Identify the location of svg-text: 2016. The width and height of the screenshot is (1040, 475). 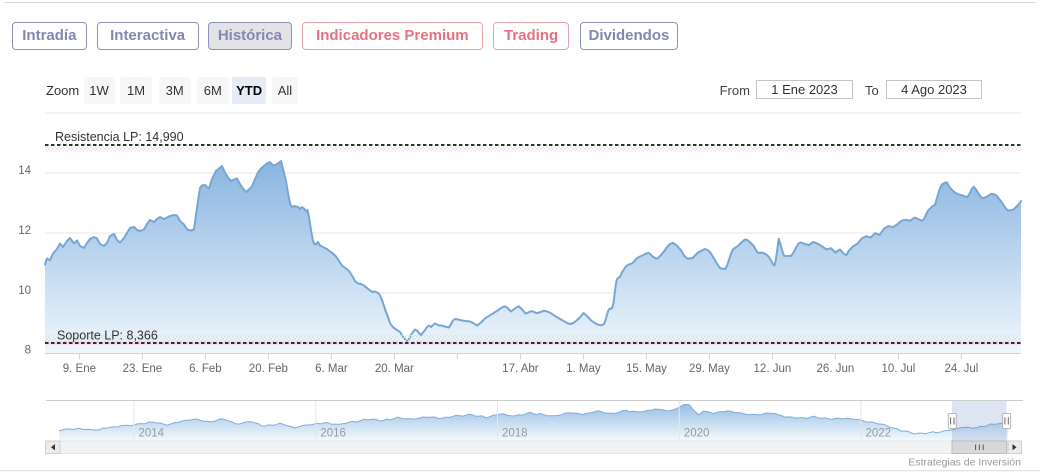
(333, 434).